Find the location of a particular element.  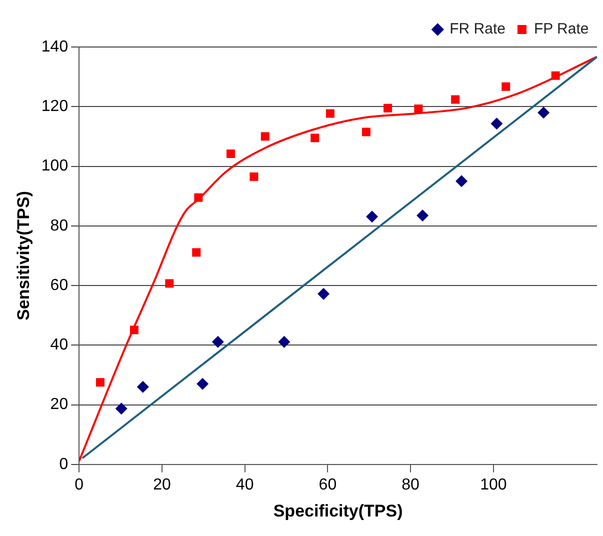

y-tick-label: 100 is located at coordinates (54, 166).